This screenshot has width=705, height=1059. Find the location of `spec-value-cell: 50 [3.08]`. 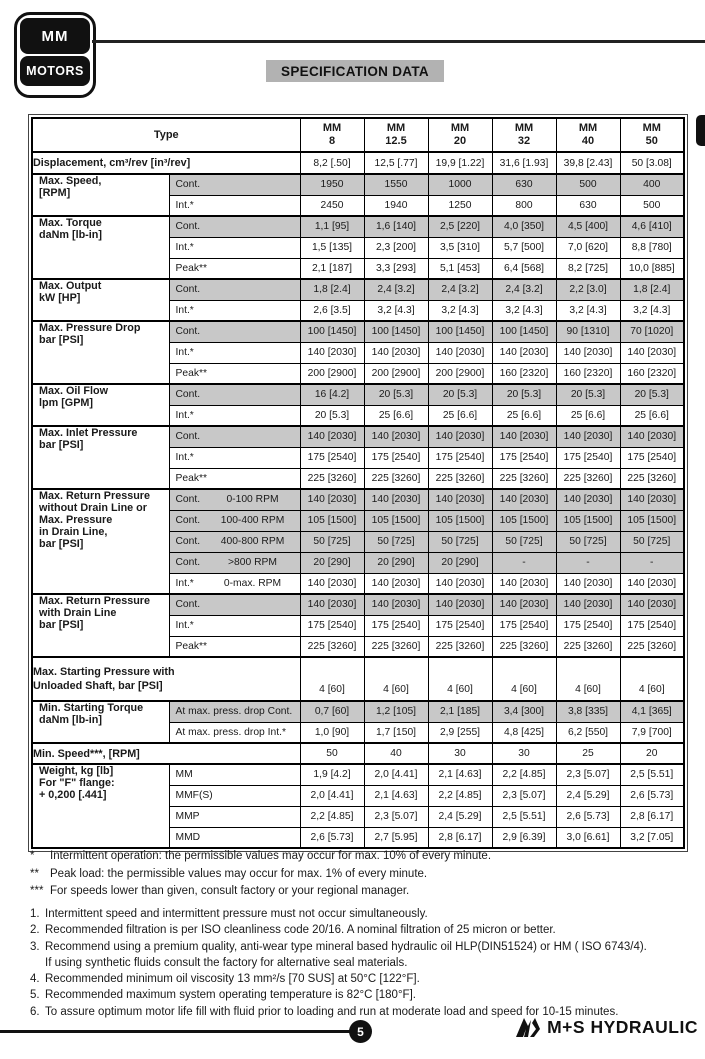

spec-value-cell: 50 [3.08] is located at coordinates (652, 163).